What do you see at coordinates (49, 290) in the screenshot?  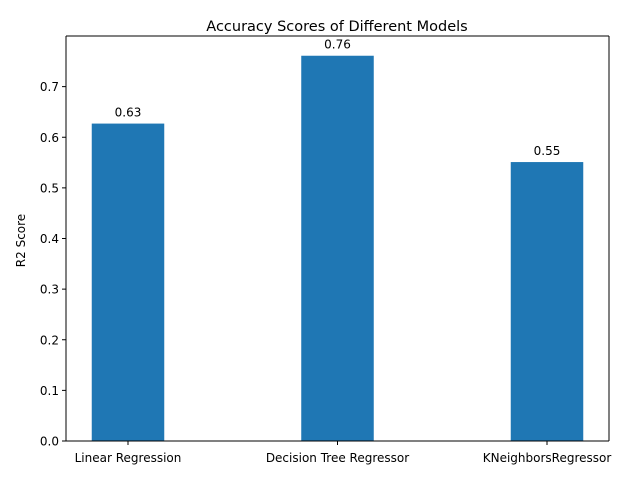 I see `y-tick-label: 0.3` at bounding box center [49, 290].